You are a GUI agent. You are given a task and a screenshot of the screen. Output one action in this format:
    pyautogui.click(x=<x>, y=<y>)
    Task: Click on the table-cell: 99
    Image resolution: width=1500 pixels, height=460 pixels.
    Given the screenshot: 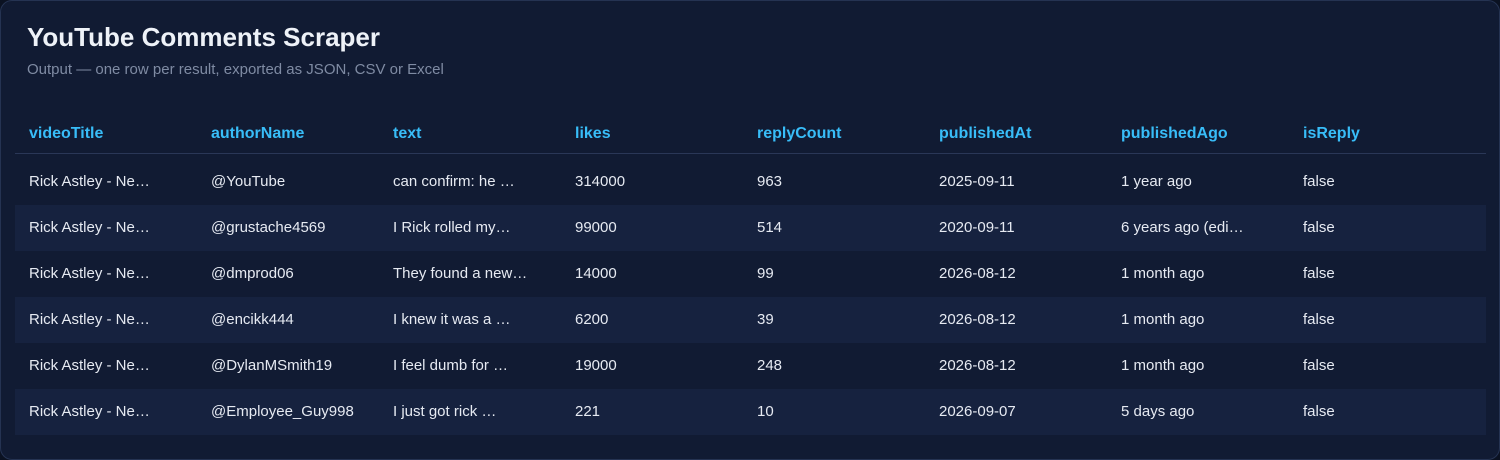 What is the action you would take?
    pyautogui.click(x=765, y=273)
    